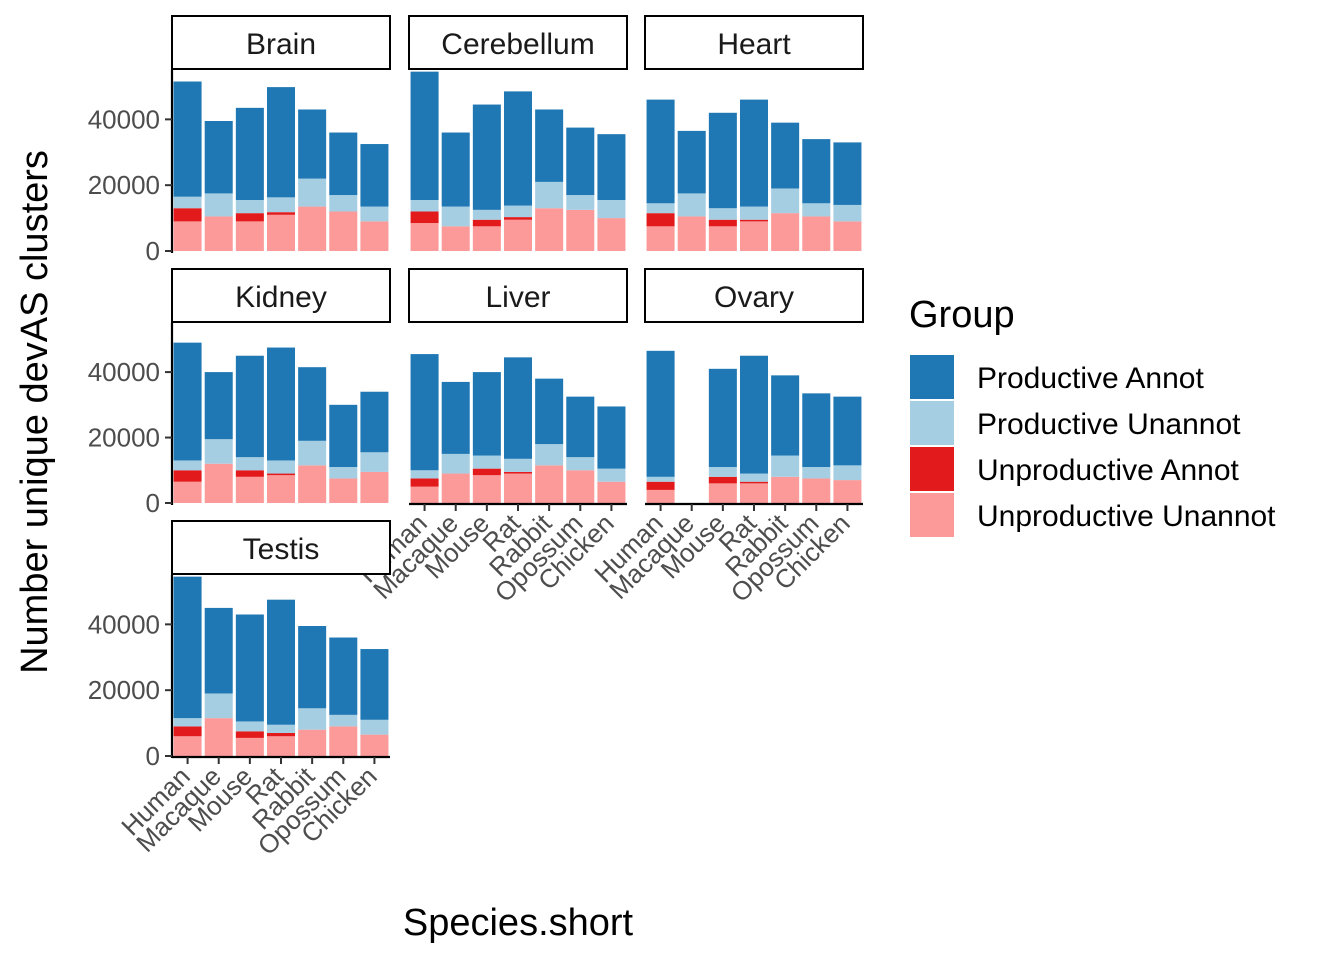 Image resolution: width=1344 pixels, height=960 pixels. I want to click on legend-label-productive-unannot: Productive Unannot, so click(1109, 424).